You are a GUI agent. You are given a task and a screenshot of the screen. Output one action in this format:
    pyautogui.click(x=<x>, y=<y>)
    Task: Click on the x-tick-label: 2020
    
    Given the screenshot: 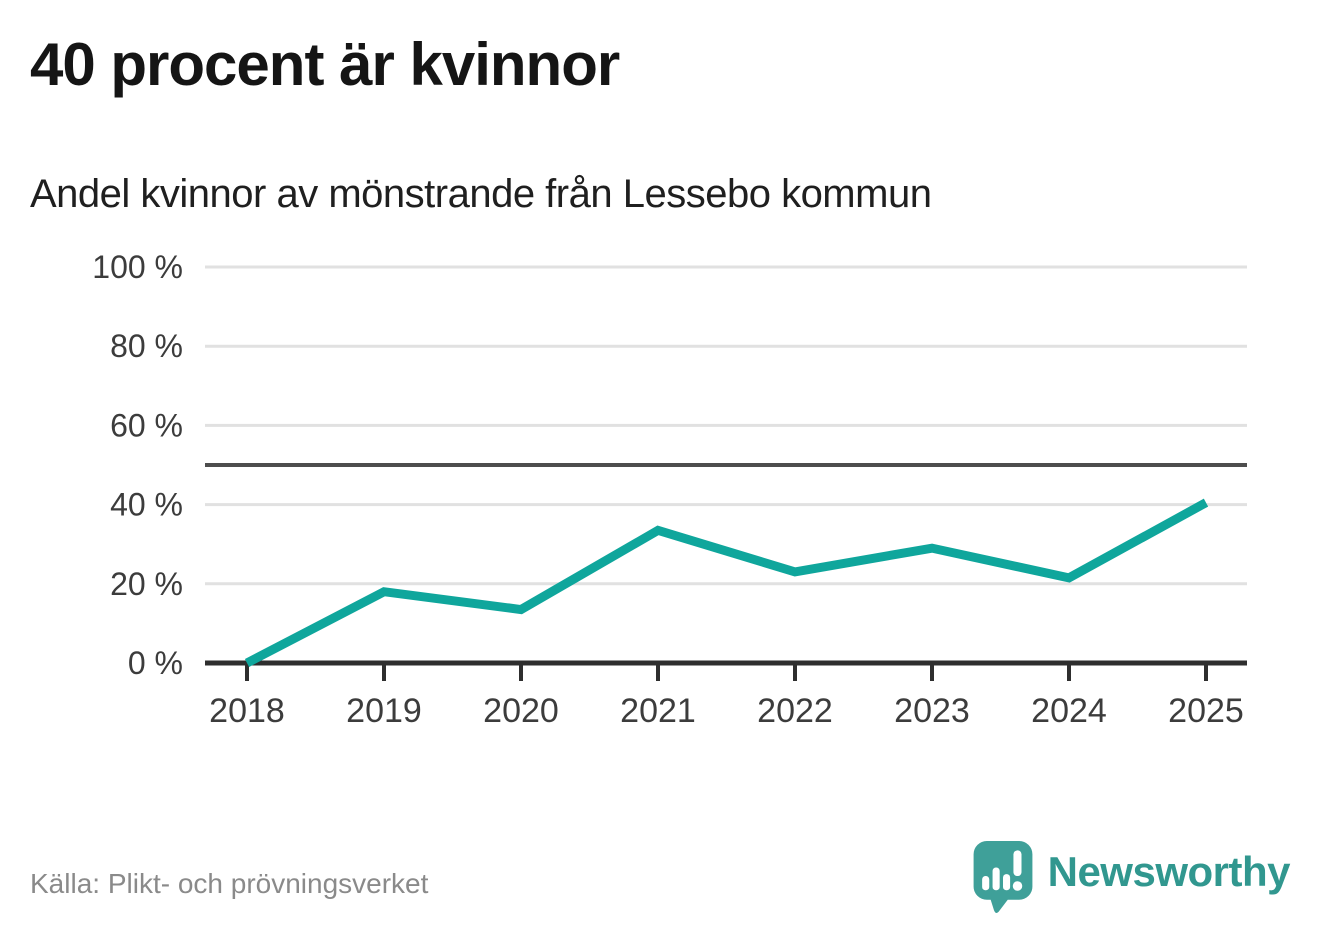 What is the action you would take?
    pyautogui.click(x=521, y=711)
    